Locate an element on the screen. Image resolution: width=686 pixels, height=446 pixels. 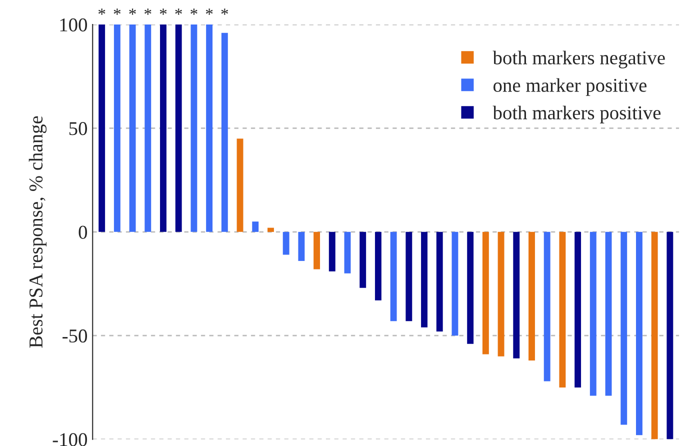
legend-label: one marker positive is located at coordinates (569, 87).